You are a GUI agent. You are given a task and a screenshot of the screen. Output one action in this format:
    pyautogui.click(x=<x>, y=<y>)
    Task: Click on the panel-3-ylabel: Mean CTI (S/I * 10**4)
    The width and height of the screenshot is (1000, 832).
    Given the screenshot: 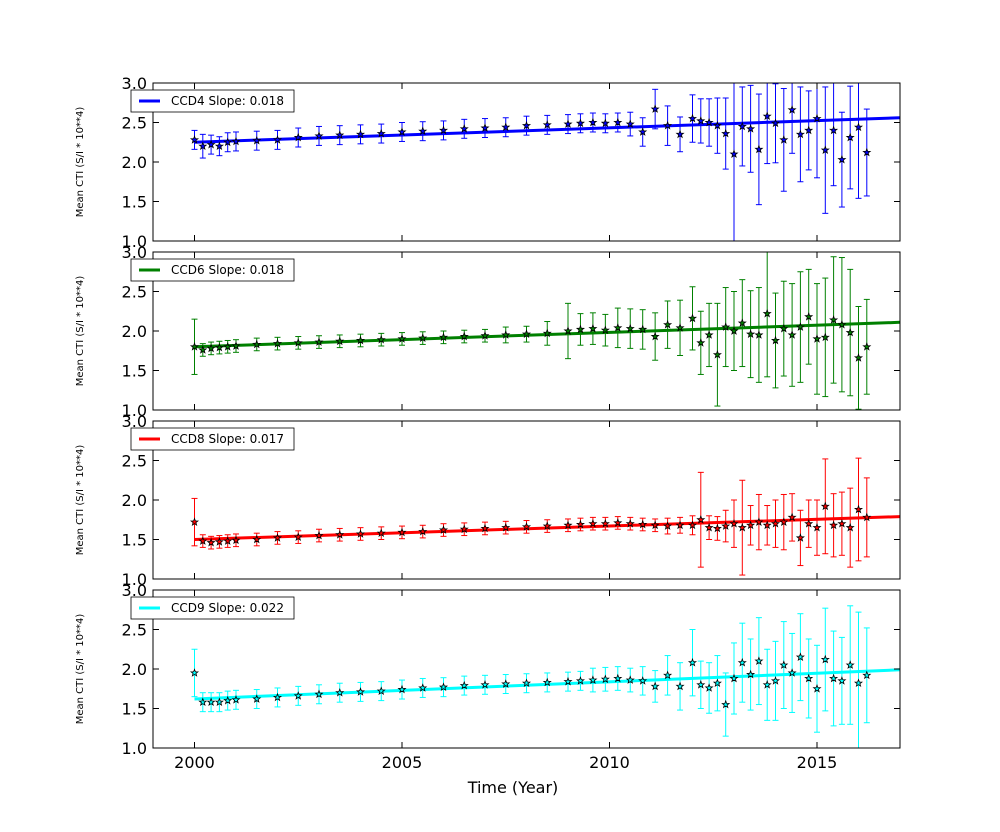 What is the action you would take?
    pyautogui.click(x=80, y=500)
    